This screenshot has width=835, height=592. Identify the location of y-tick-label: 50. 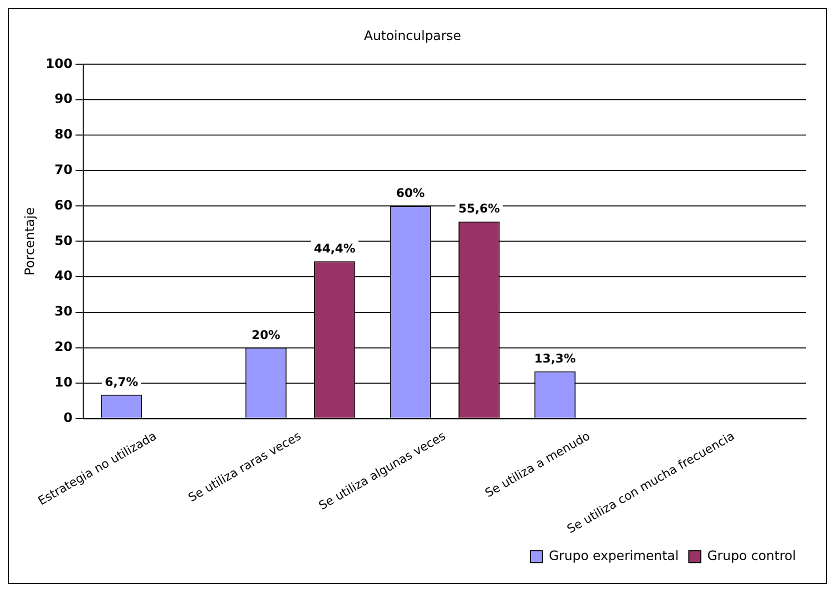
(63, 241).